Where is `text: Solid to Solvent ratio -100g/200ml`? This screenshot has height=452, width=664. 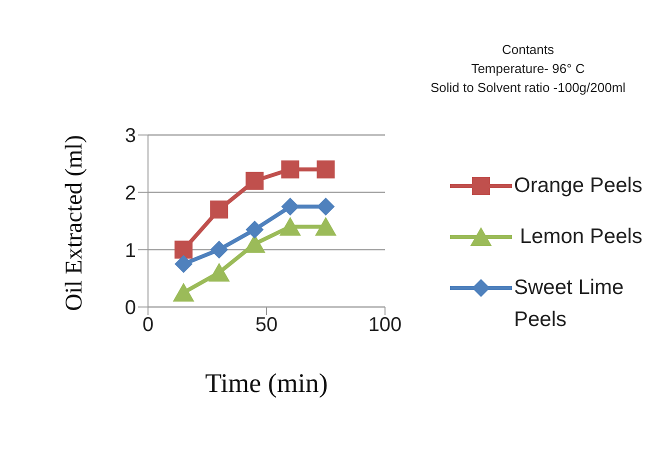
text: Solid to Solvent ratio -100g/200ml is located at coordinates (528, 88).